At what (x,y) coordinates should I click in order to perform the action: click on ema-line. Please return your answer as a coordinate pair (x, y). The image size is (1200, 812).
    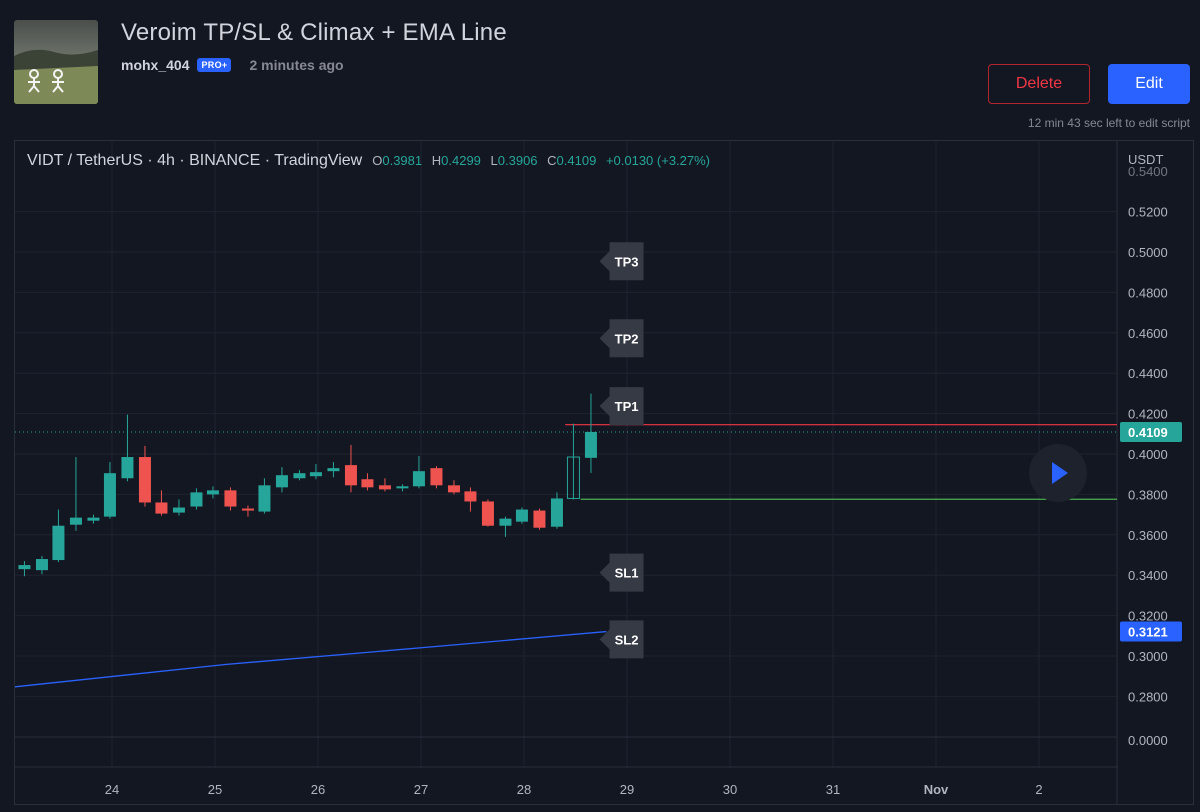
    Looking at the image, I should click on (311, 659).